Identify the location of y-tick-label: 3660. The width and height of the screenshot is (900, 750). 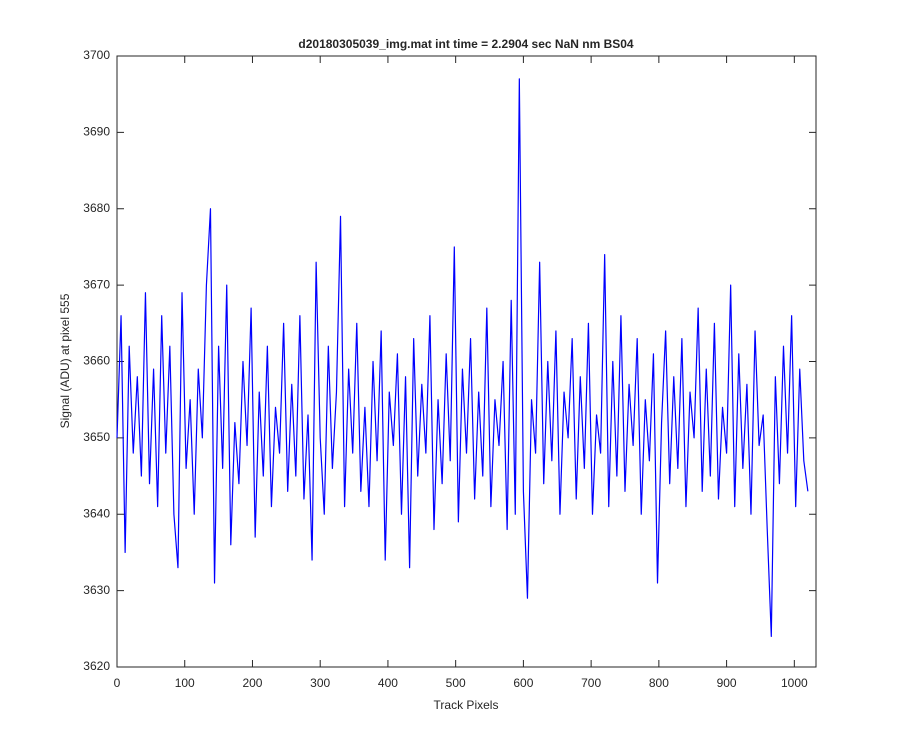
(96, 361).